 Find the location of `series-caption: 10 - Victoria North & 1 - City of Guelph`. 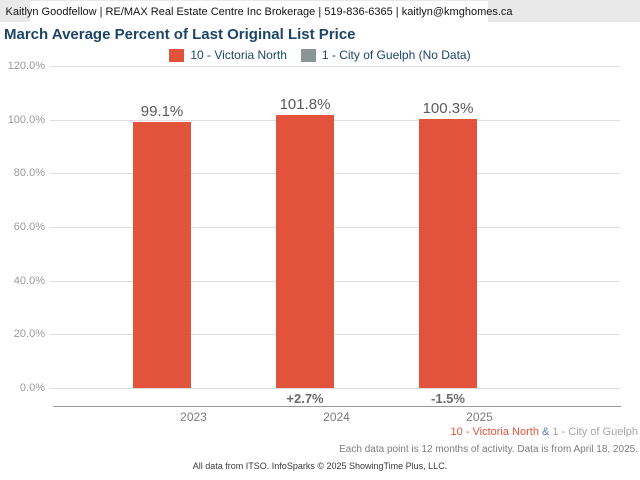

series-caption: 10 - Victoria North & 1 - City of Guelph is located at coordinates (545, 432).